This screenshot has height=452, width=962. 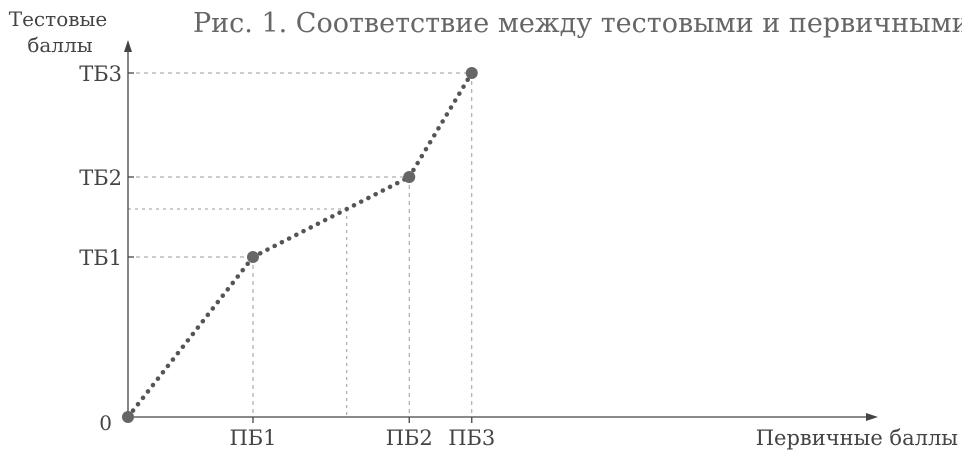 What do you see at coordinates (59, 45) in the screenshot?
I see `y-axis-label-line2: баллы` at bounding box center [59, 45].